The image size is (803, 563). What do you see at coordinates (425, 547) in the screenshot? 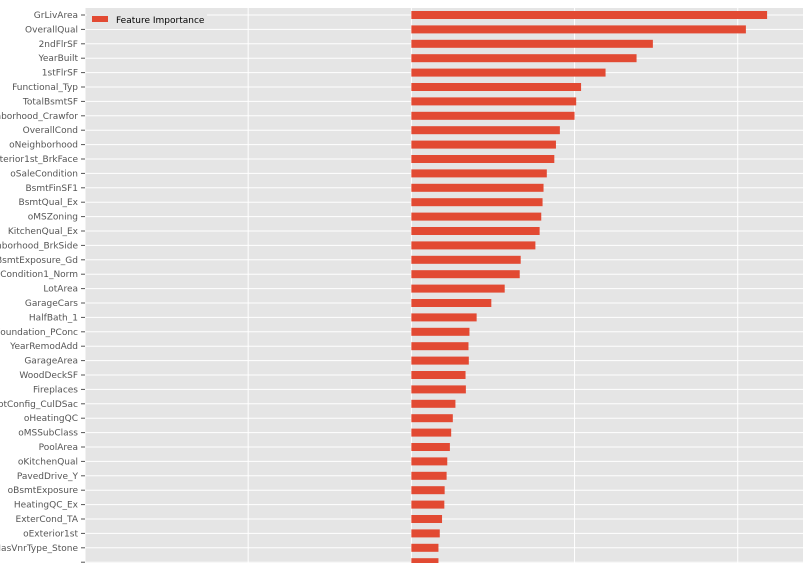
I see `bar-MasVnrType_Stone` at bounding box center [425, 547].